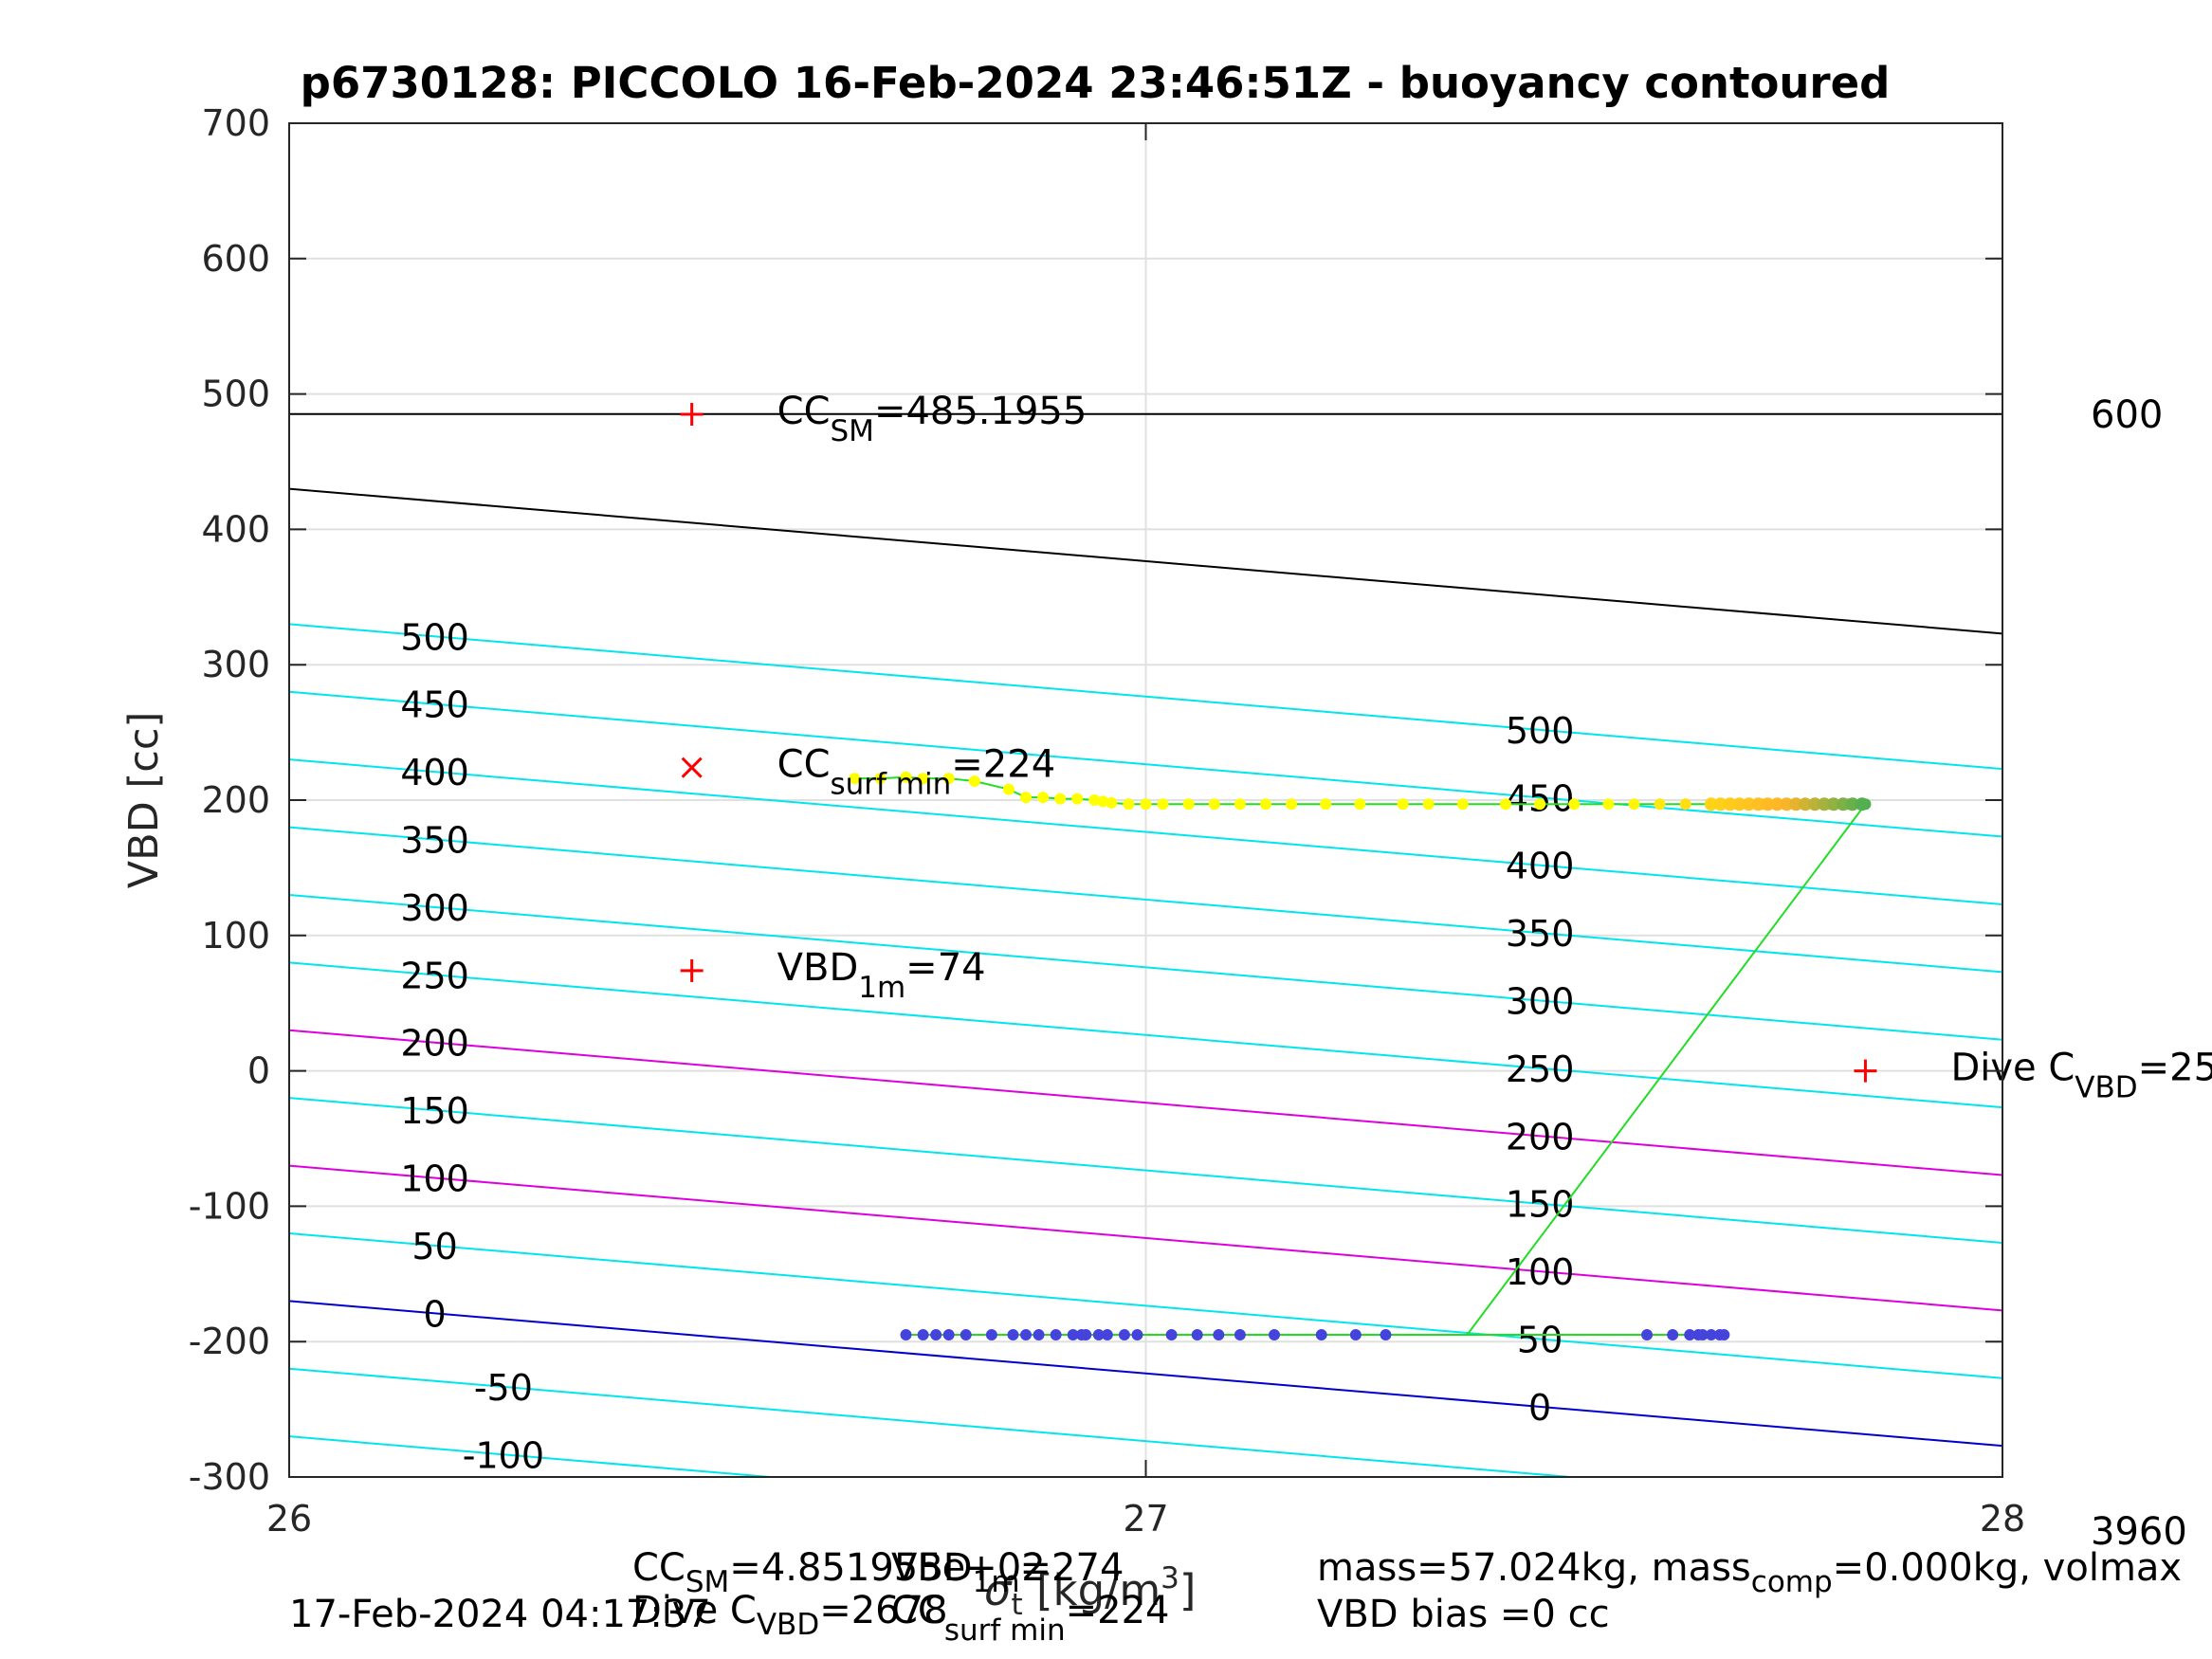  What do you see at coordinates (1749, 1572) in the screenshot?
I see `footer-mass: mass=57.024kg, masscomp=0.000kg, volmax` at bounding box center [1749, 1572].